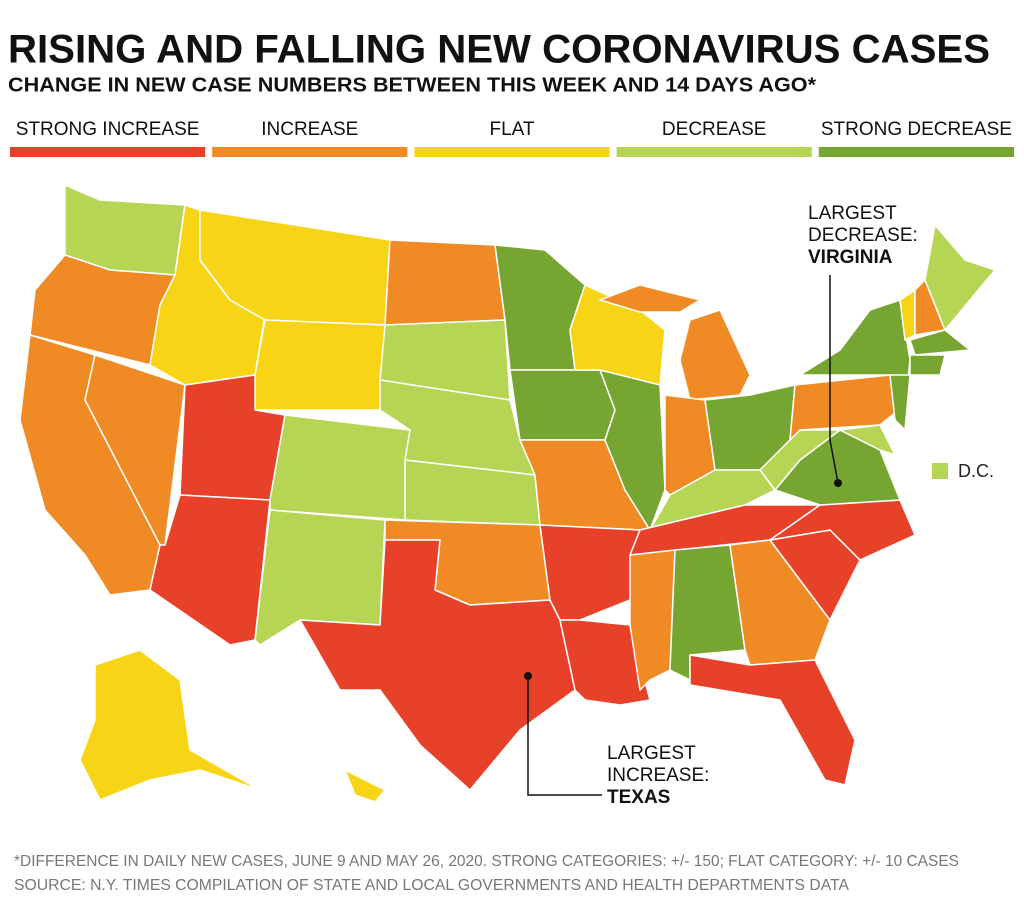 The height and width of the screenshot is (920, 1024). I want to click on legend-label: STRONG INCREASE, so click(108, 129).